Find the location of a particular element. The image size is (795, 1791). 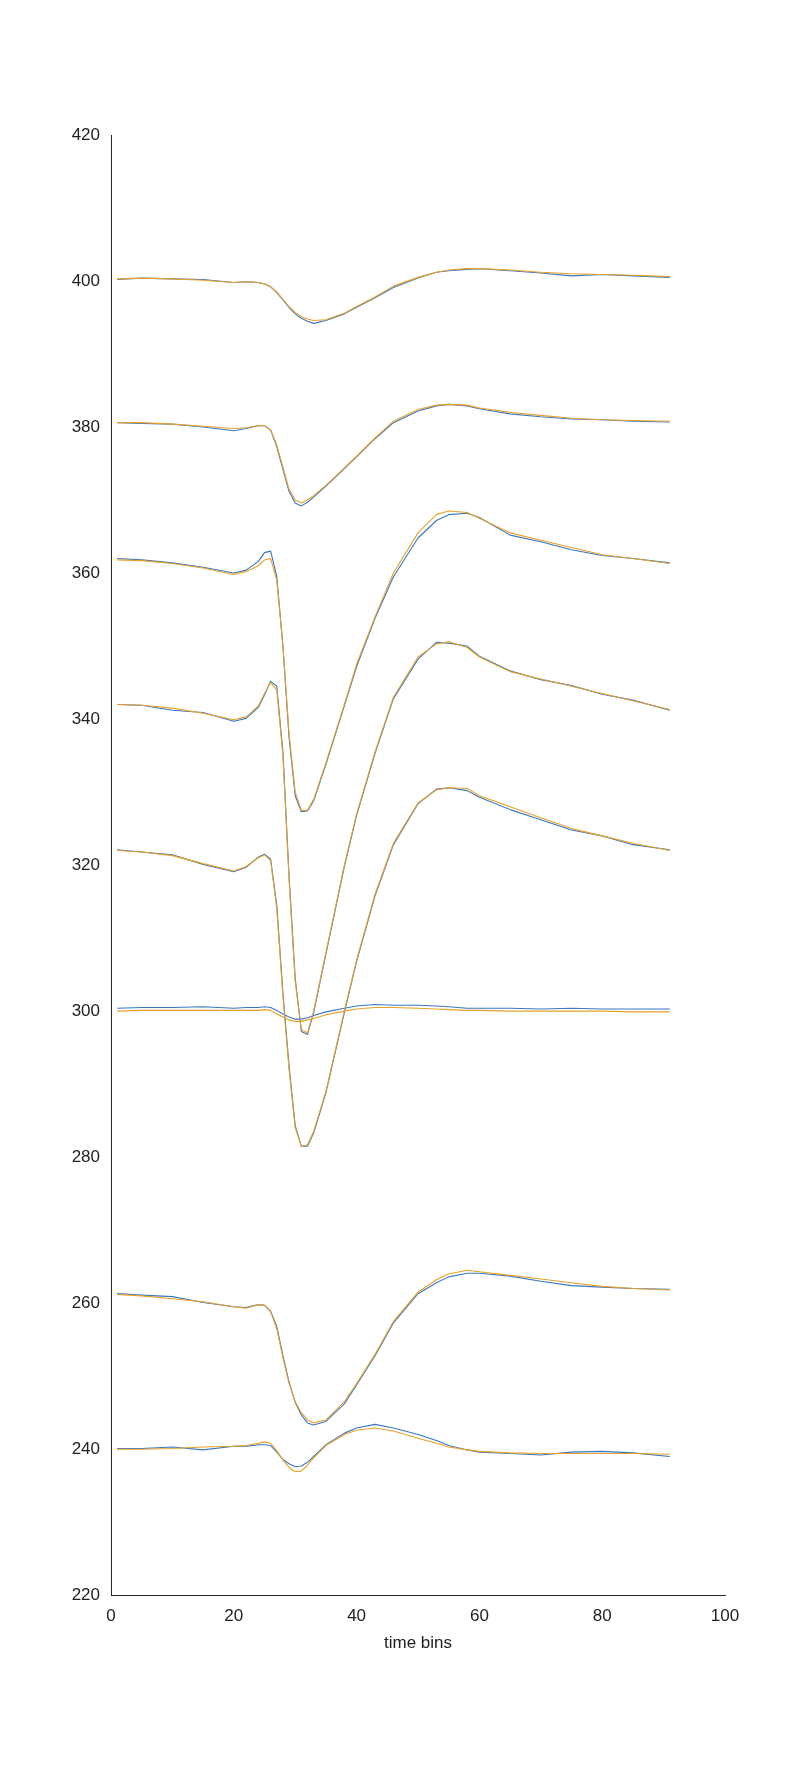

y-tick-label: 280 is located at coordinates (85, 1156).